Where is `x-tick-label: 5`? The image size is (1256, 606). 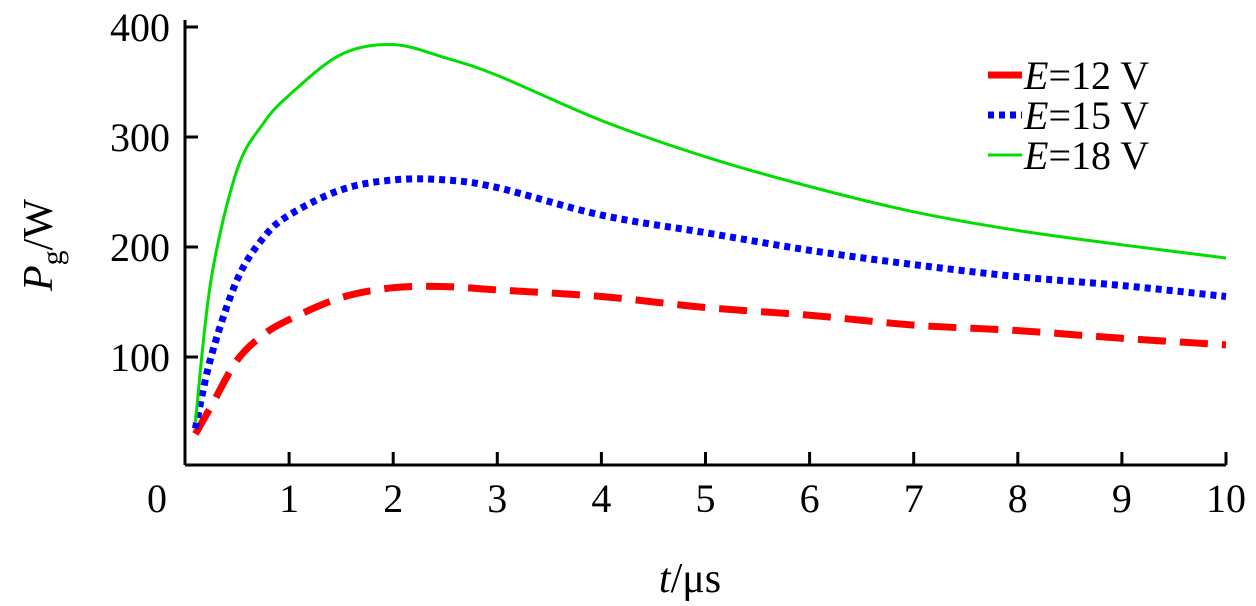
x-tick-label: 5 is located at coordinates (706, 498).